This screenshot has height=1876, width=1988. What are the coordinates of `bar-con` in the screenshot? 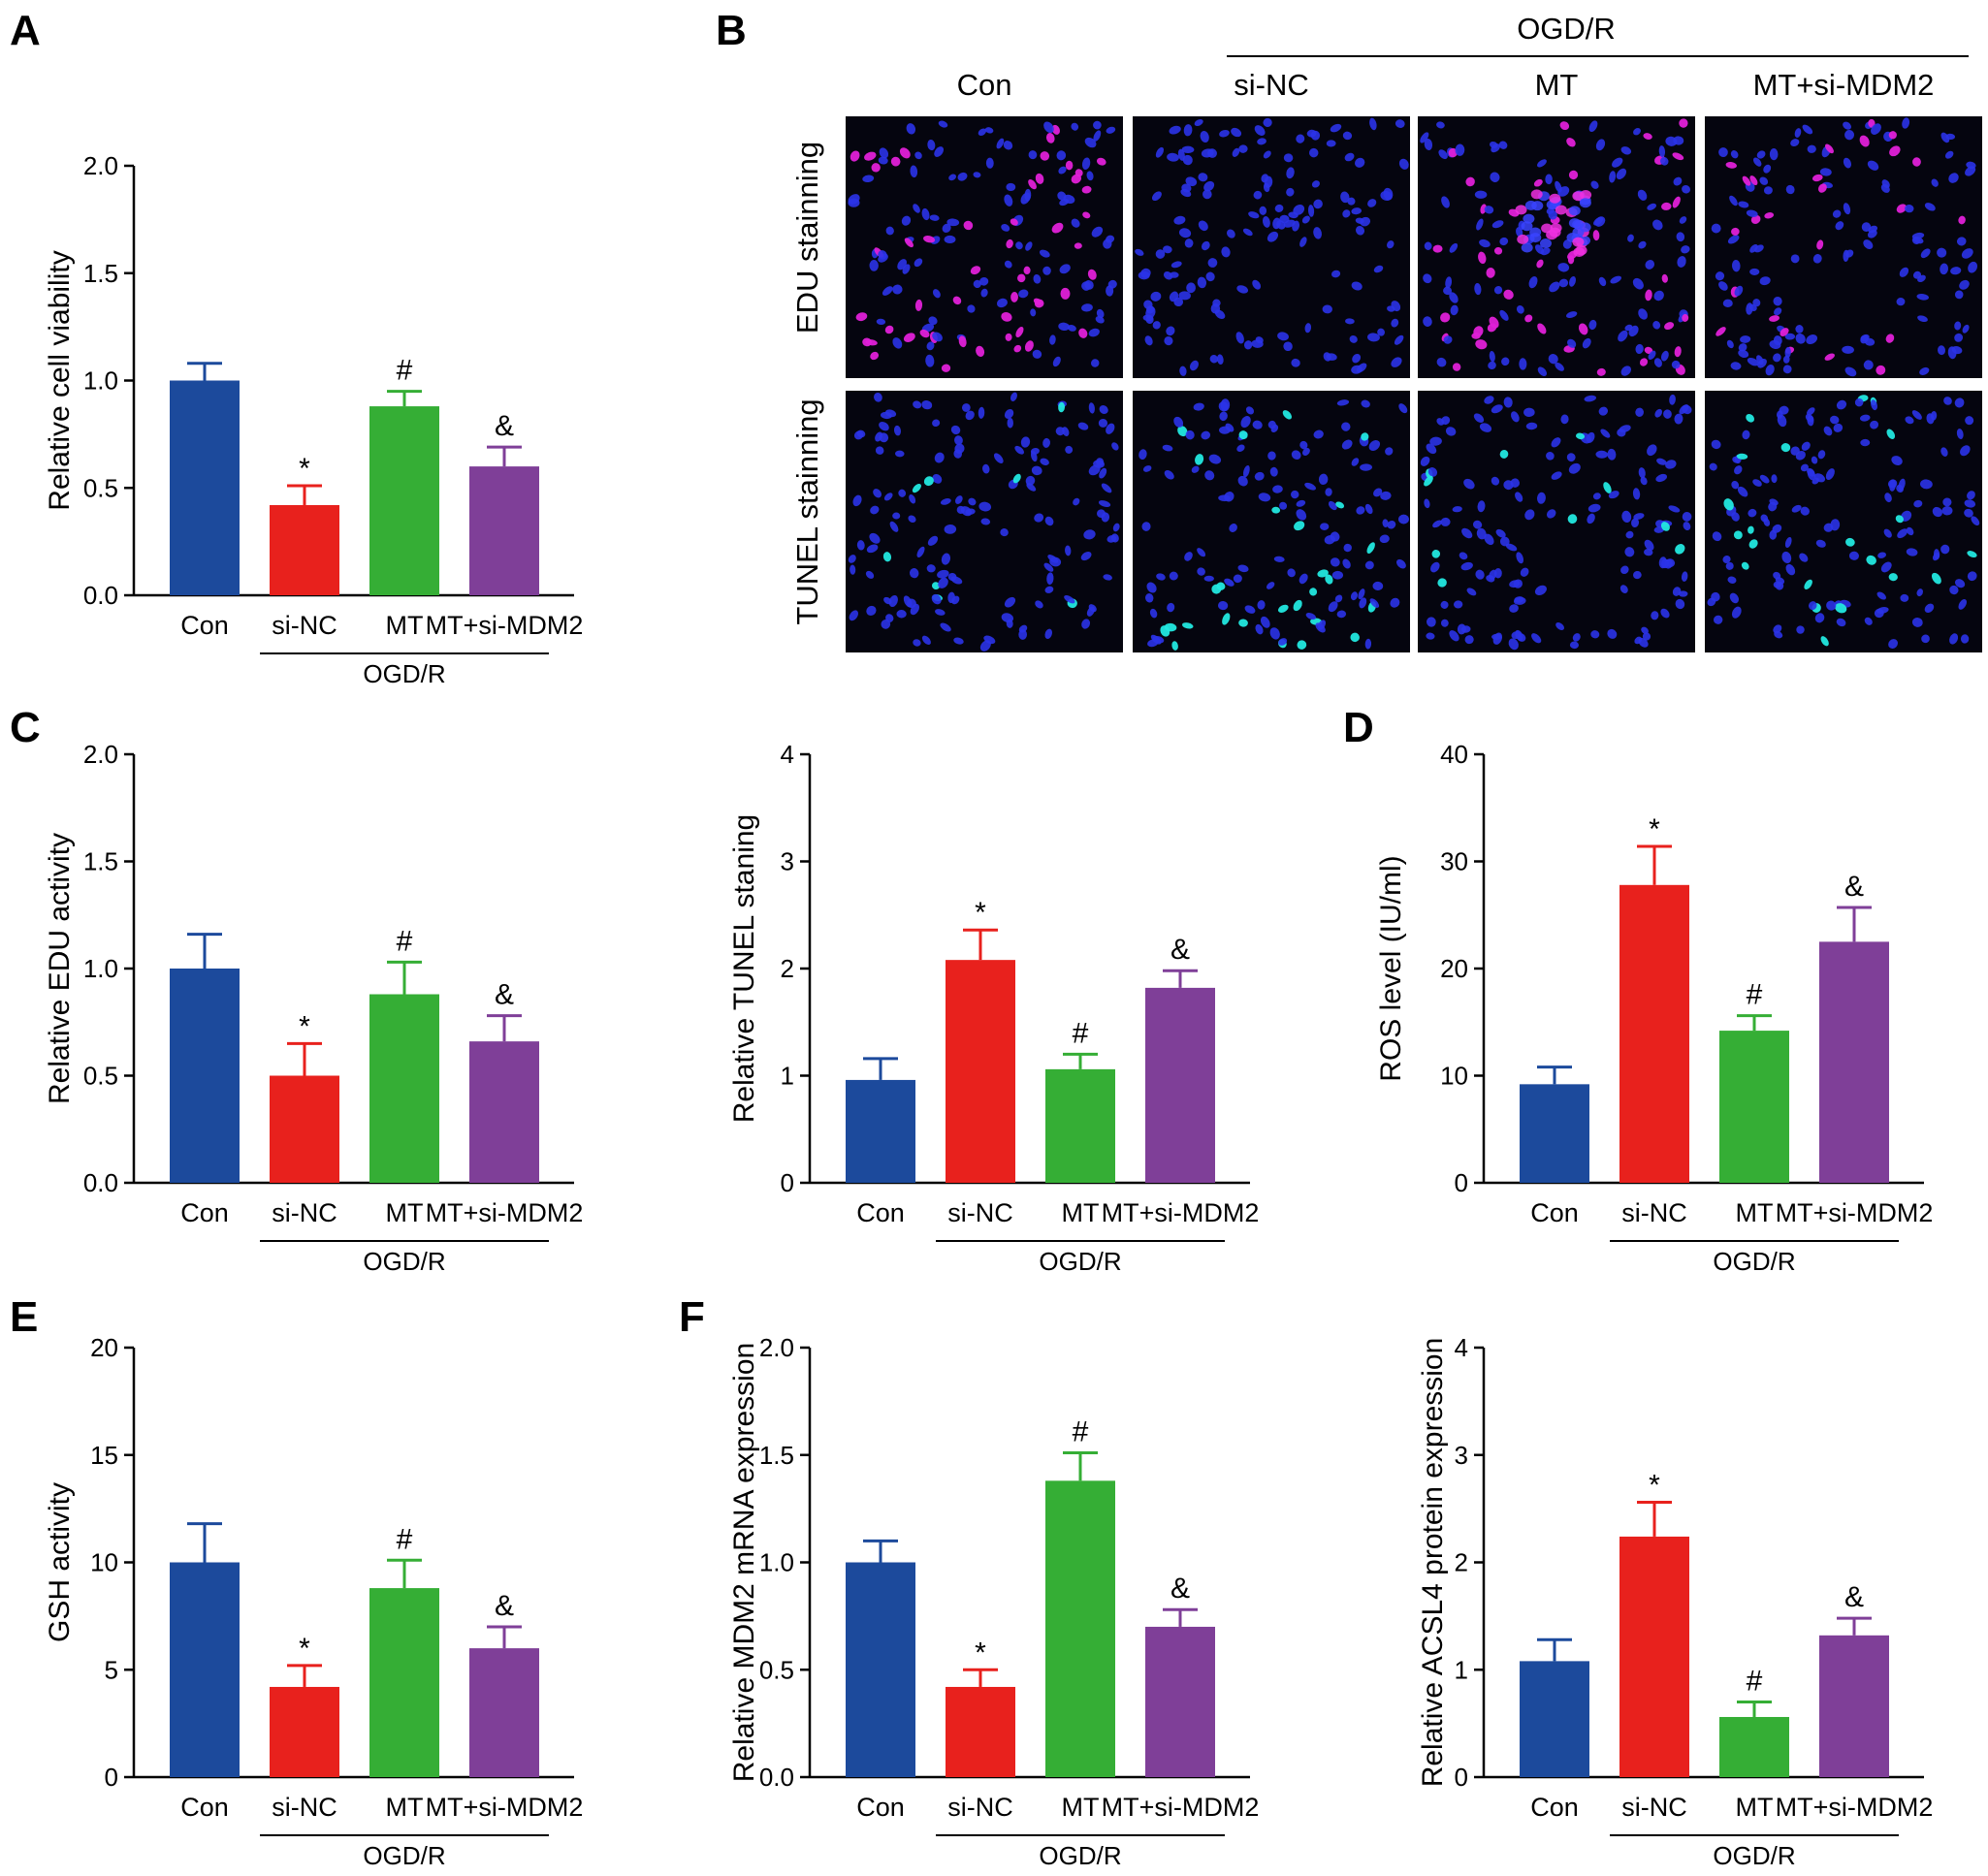 It's located at (205, 1669).